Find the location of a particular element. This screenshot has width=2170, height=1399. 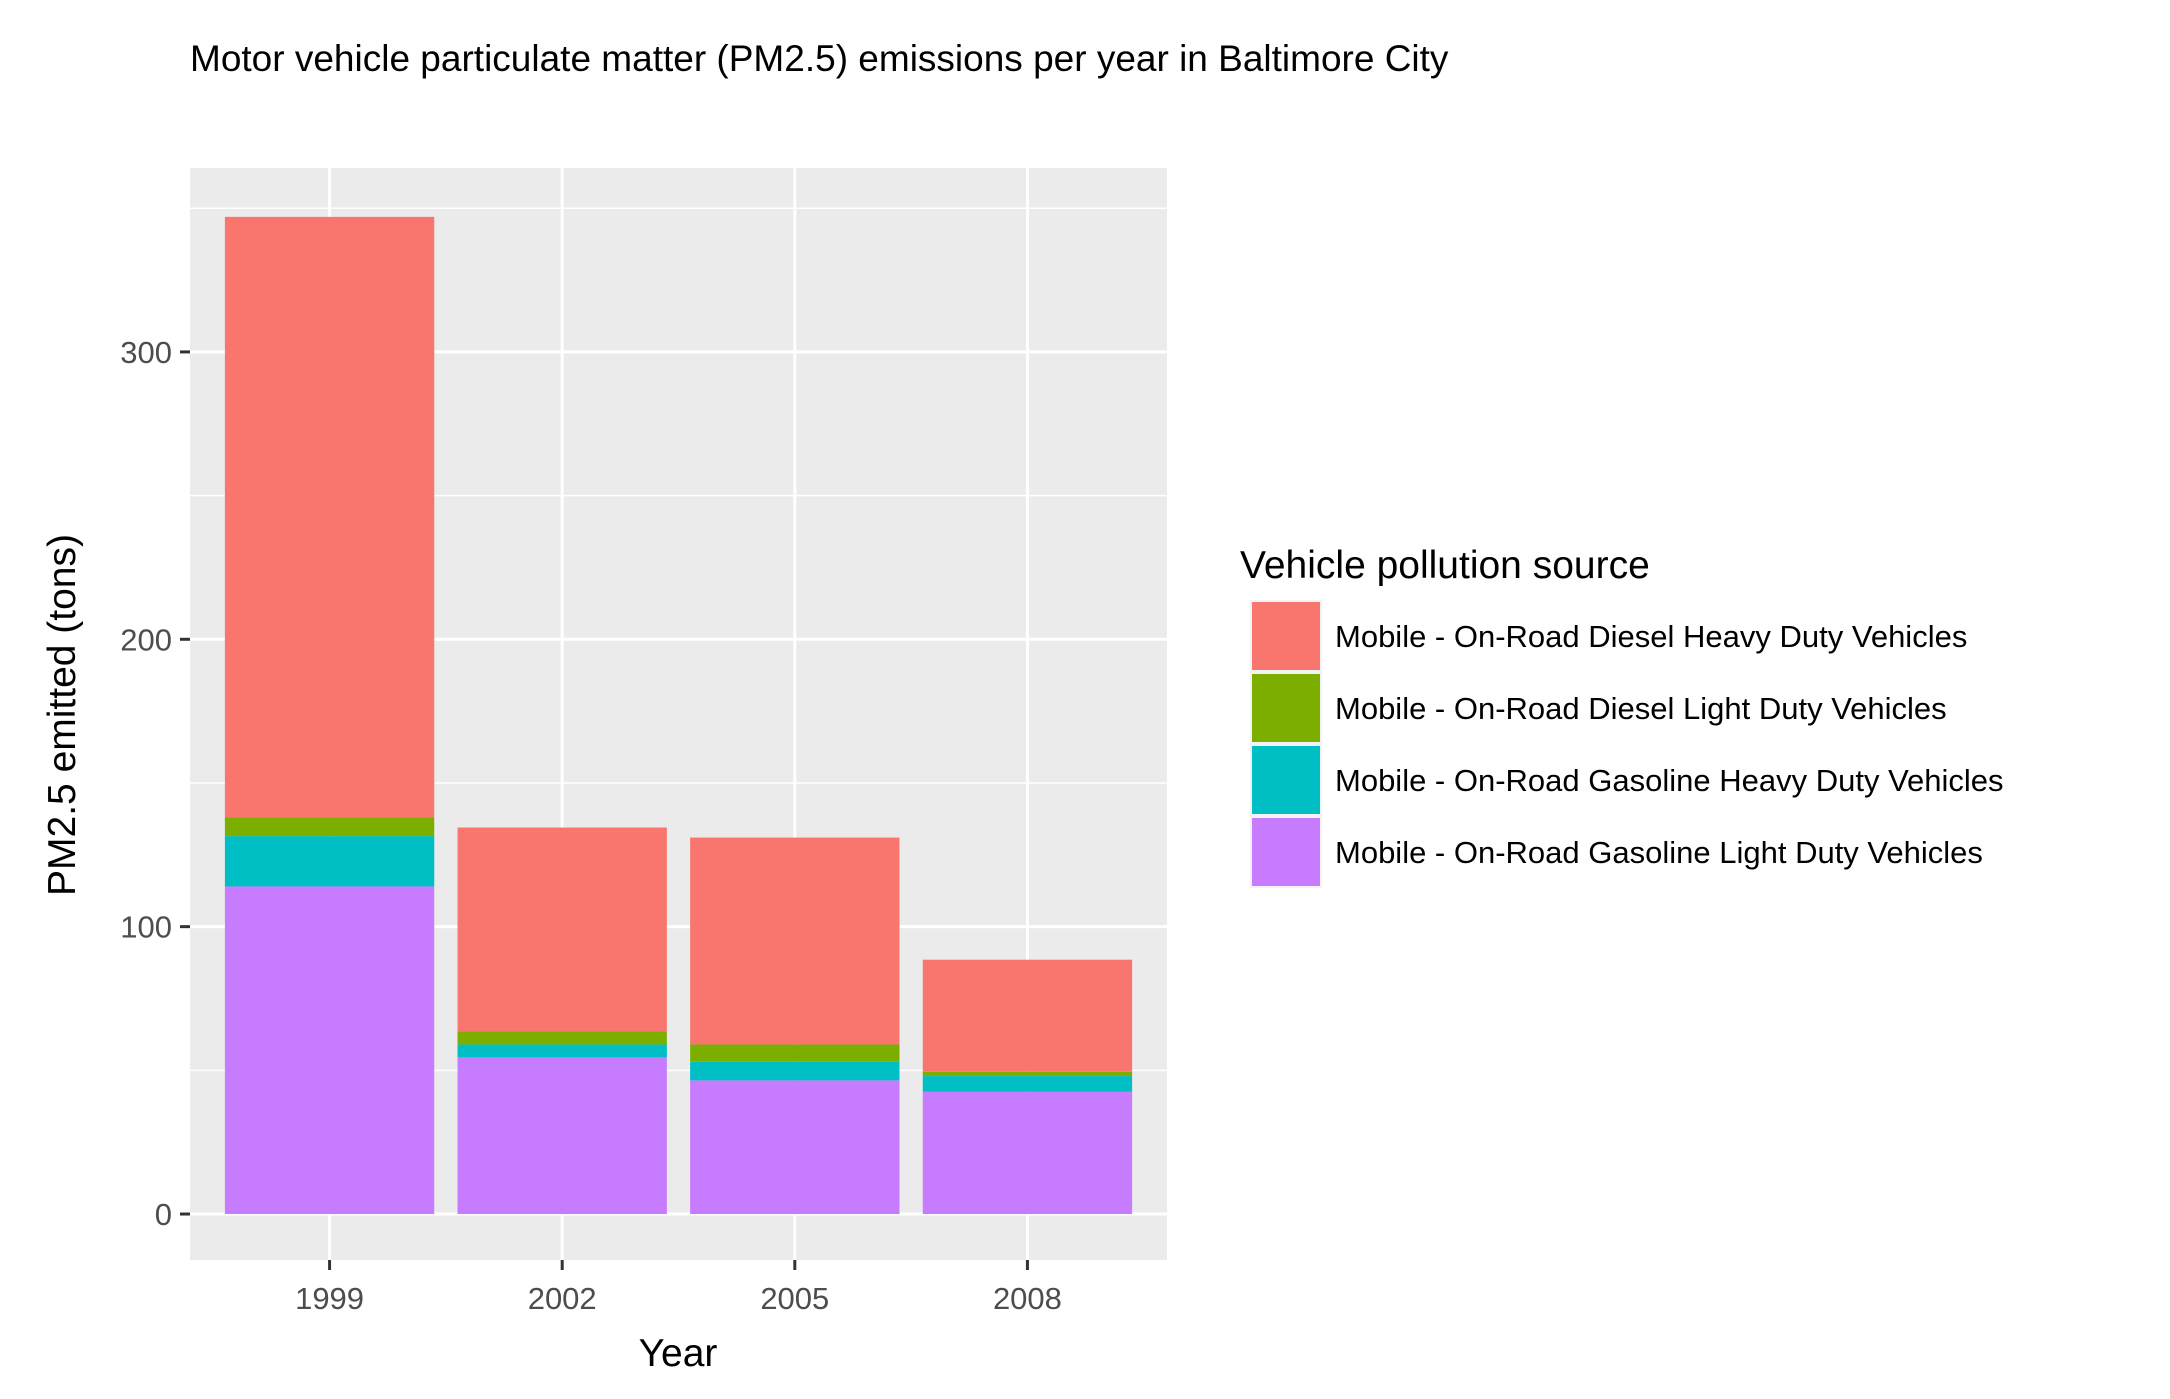

x-axis-title: Year is located at coordinates (678, 1353).